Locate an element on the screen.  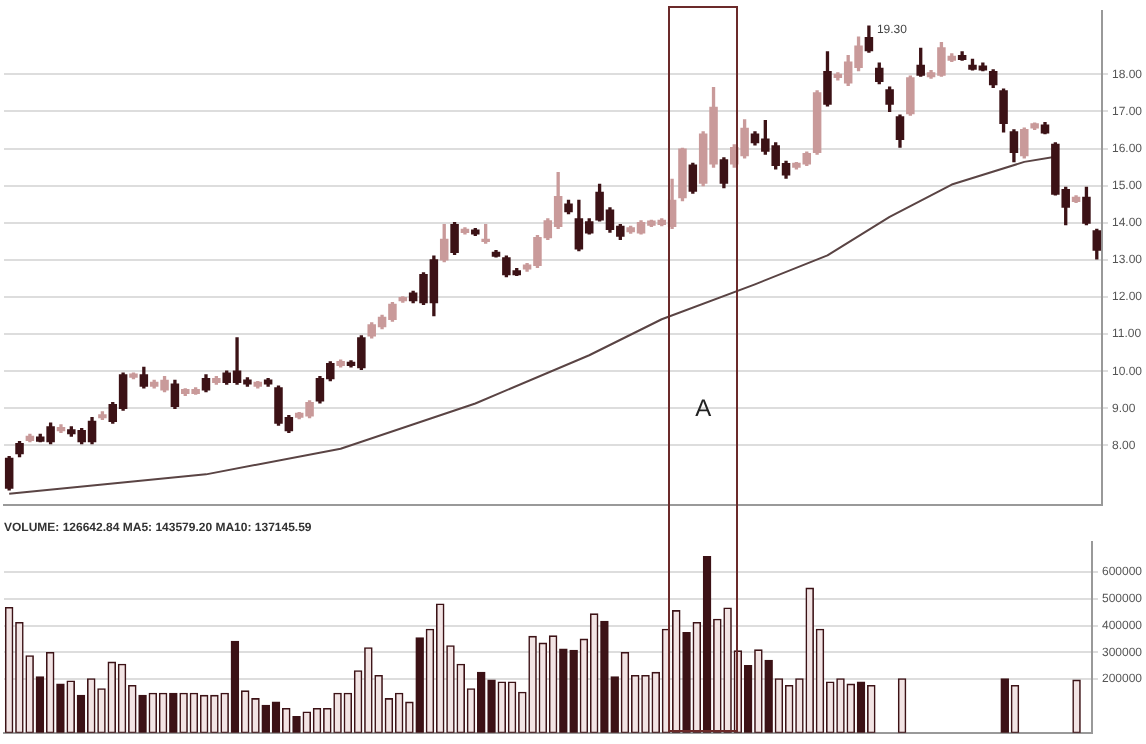
annotation: A is located at coordinates (703, 408).